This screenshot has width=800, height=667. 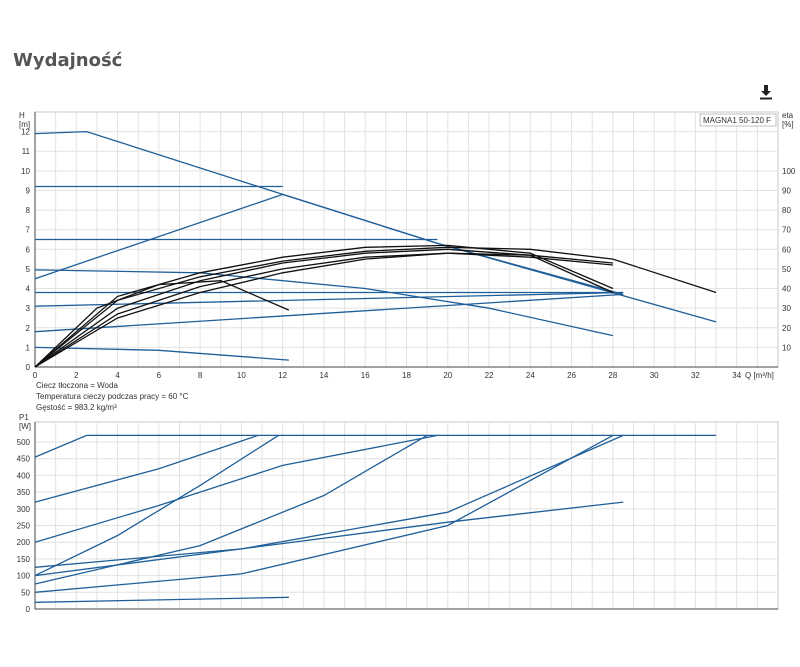 I want to click on x-tick-label: 34, so click(x=736, y=375).